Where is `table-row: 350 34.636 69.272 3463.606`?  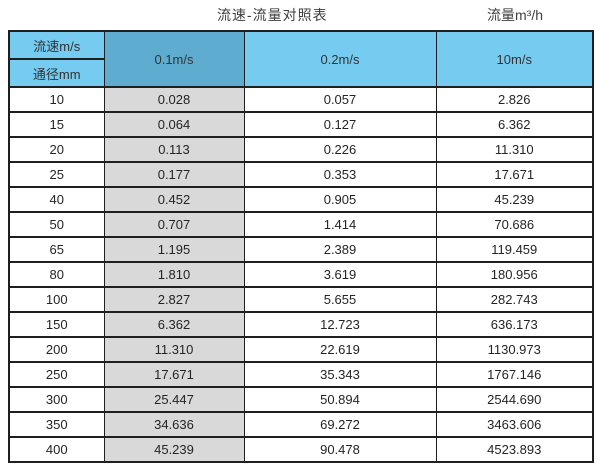 table-row: 350 34.636 69.272 3463.606 is located at coordinates (301, 424).